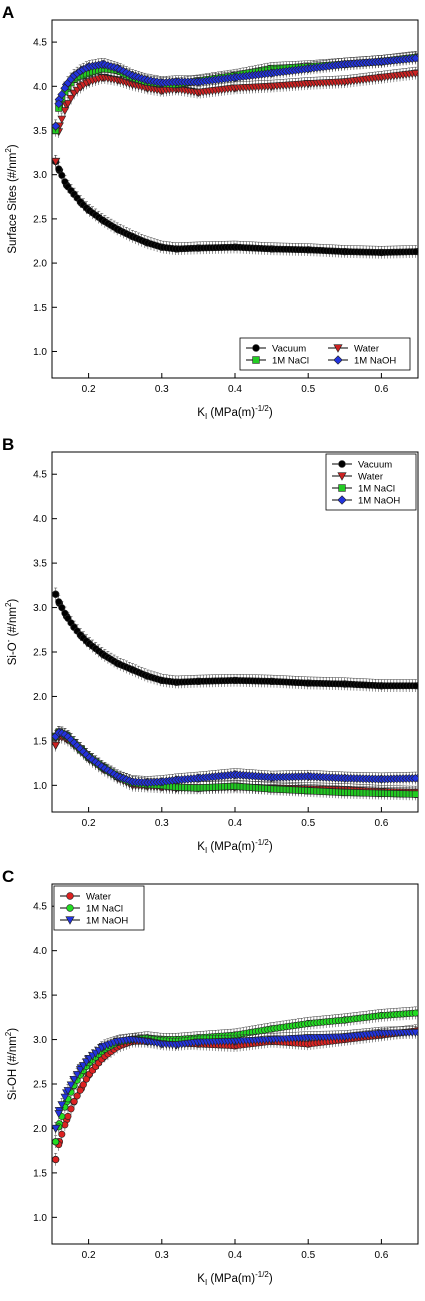 This screenshot has width=425, height=1301. What do you see at coordinates (40, 608) in the screenshot?
I see `y-tick-label: 3.0` at bounding box center [40, 608].